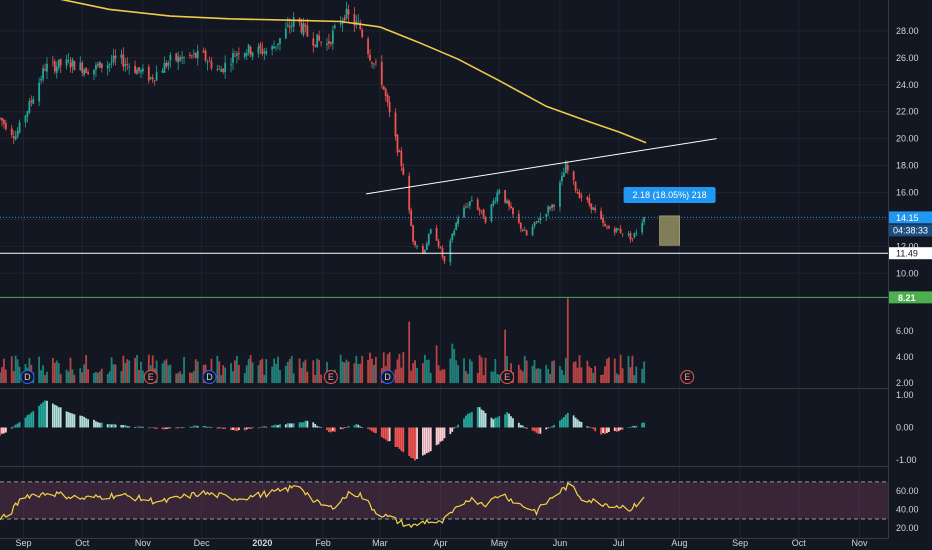 The height and width of the screenshot is (550, 932). What do you see at coordinates (500, 543) in the screenshot?
I see `x-tick-label: May` at bounding box center [500, 543].